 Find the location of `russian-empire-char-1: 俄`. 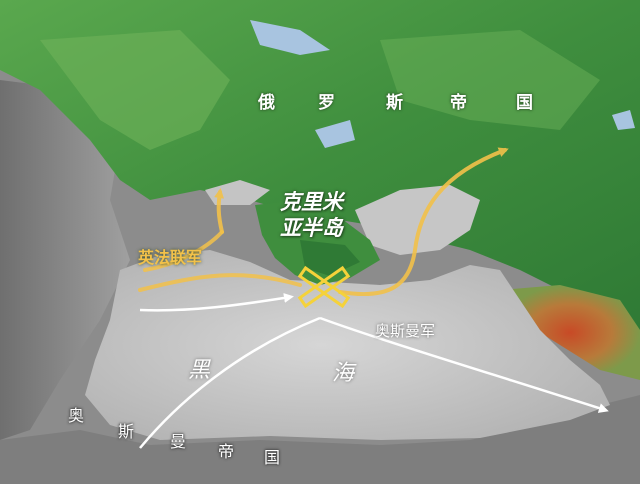

russian-empire-char-1: 俄 is located at coordinates (266, 103).